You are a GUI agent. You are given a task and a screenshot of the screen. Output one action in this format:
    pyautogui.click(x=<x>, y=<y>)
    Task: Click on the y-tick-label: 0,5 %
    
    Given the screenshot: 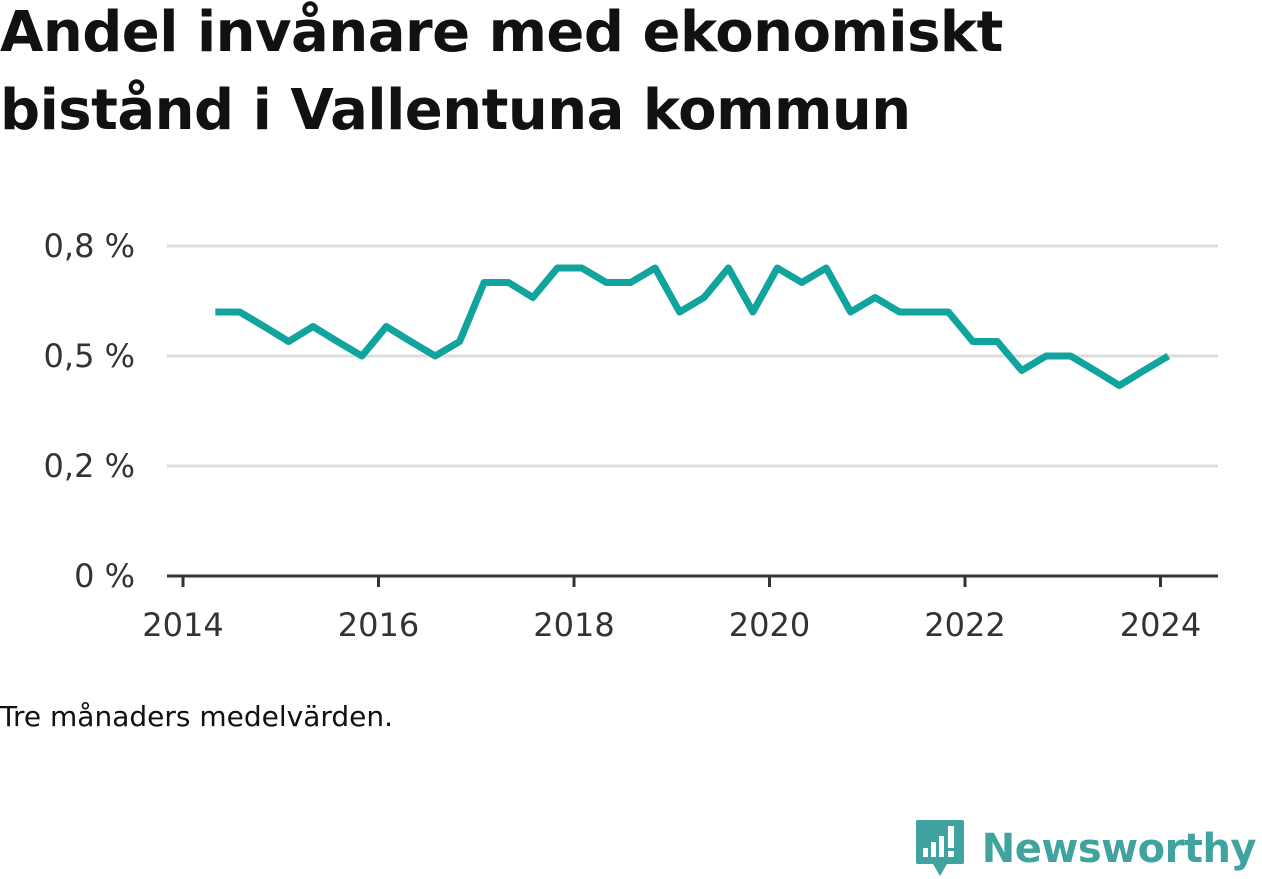 What is the action you would take?
    pyautogui.click(x=89, y=356)
    